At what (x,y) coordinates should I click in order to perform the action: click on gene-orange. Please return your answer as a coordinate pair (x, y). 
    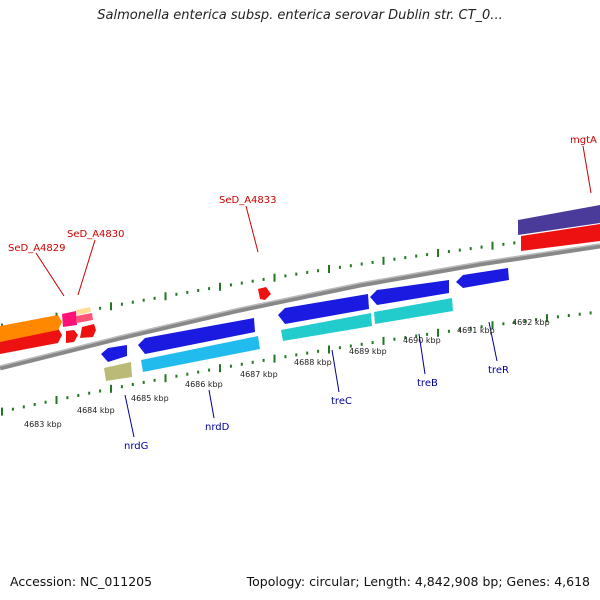
    Looking at the image, I should click on (31, 328).